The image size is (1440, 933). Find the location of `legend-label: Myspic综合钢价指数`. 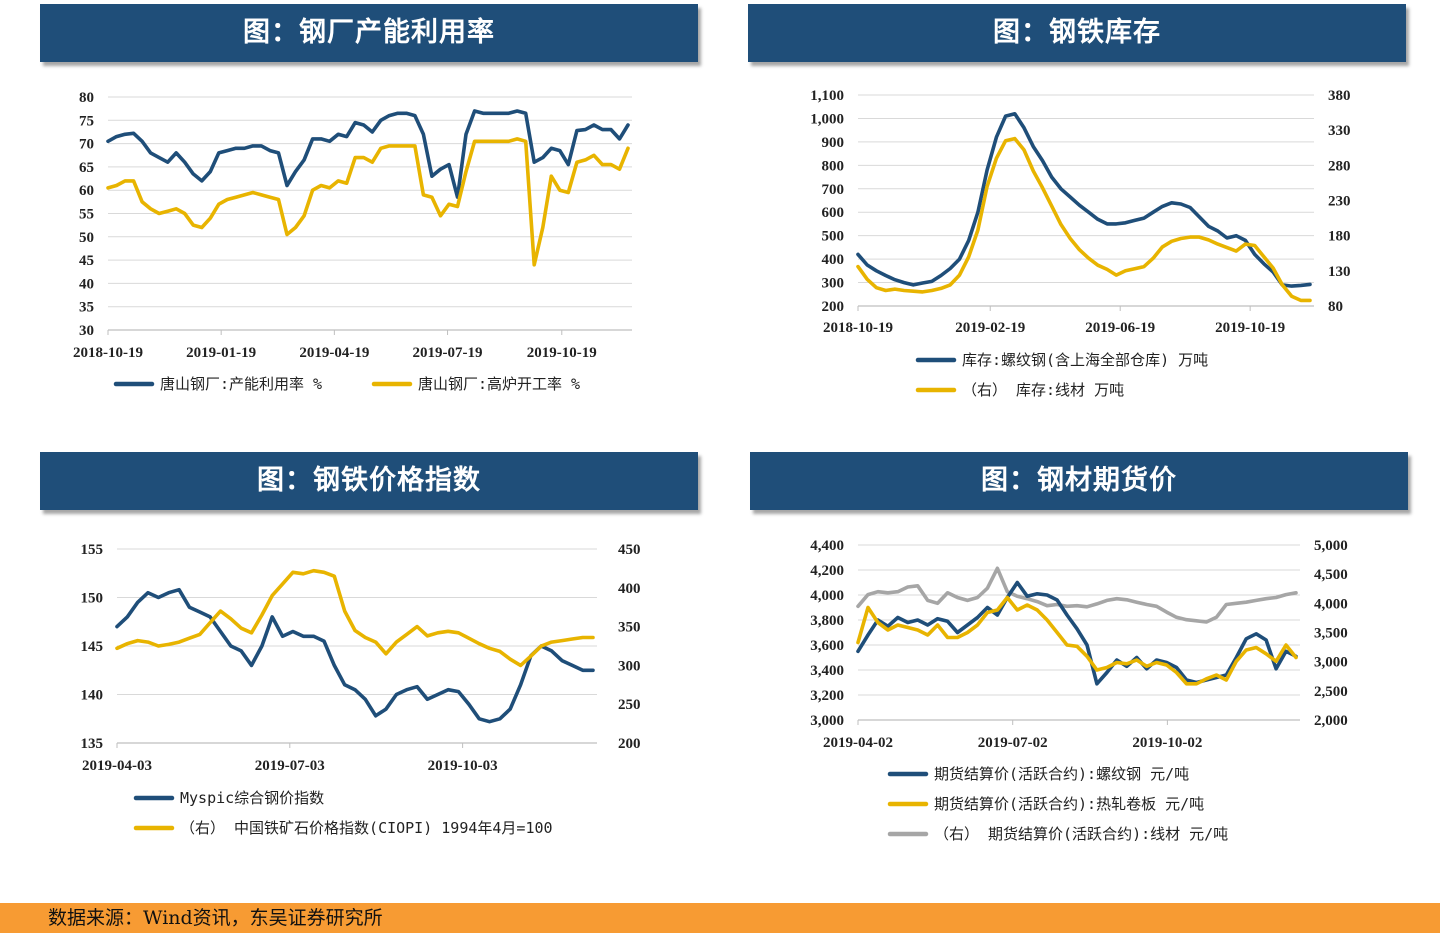

legend-label: Myspic综合钢价指数 is located at coordinates (252, 798).